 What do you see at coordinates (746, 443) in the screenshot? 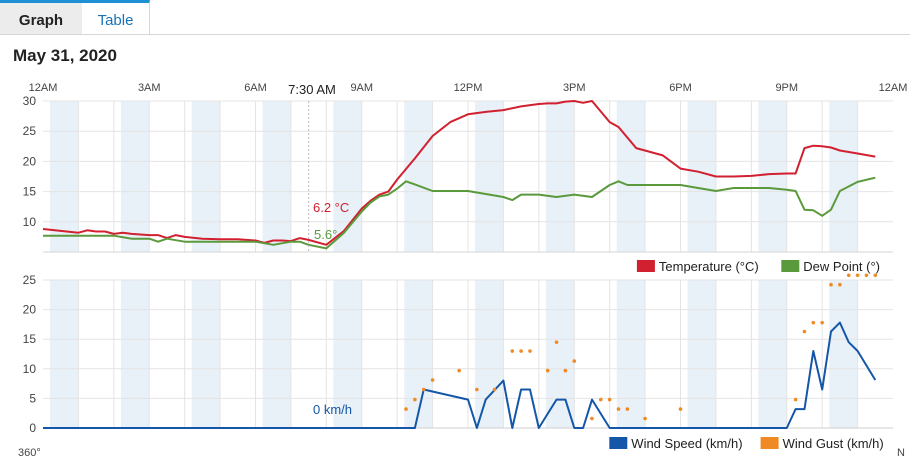
I see `wind-legend: Wind Gust (km/h) Wind Speed (km/h)` at bounding box center [746, 443].